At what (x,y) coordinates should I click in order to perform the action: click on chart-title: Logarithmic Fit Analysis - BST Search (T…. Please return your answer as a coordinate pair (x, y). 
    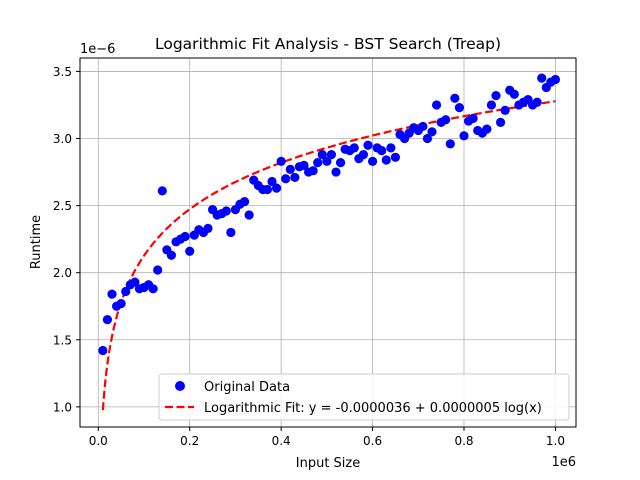
    Looking at the image, I should click on (328, 44).